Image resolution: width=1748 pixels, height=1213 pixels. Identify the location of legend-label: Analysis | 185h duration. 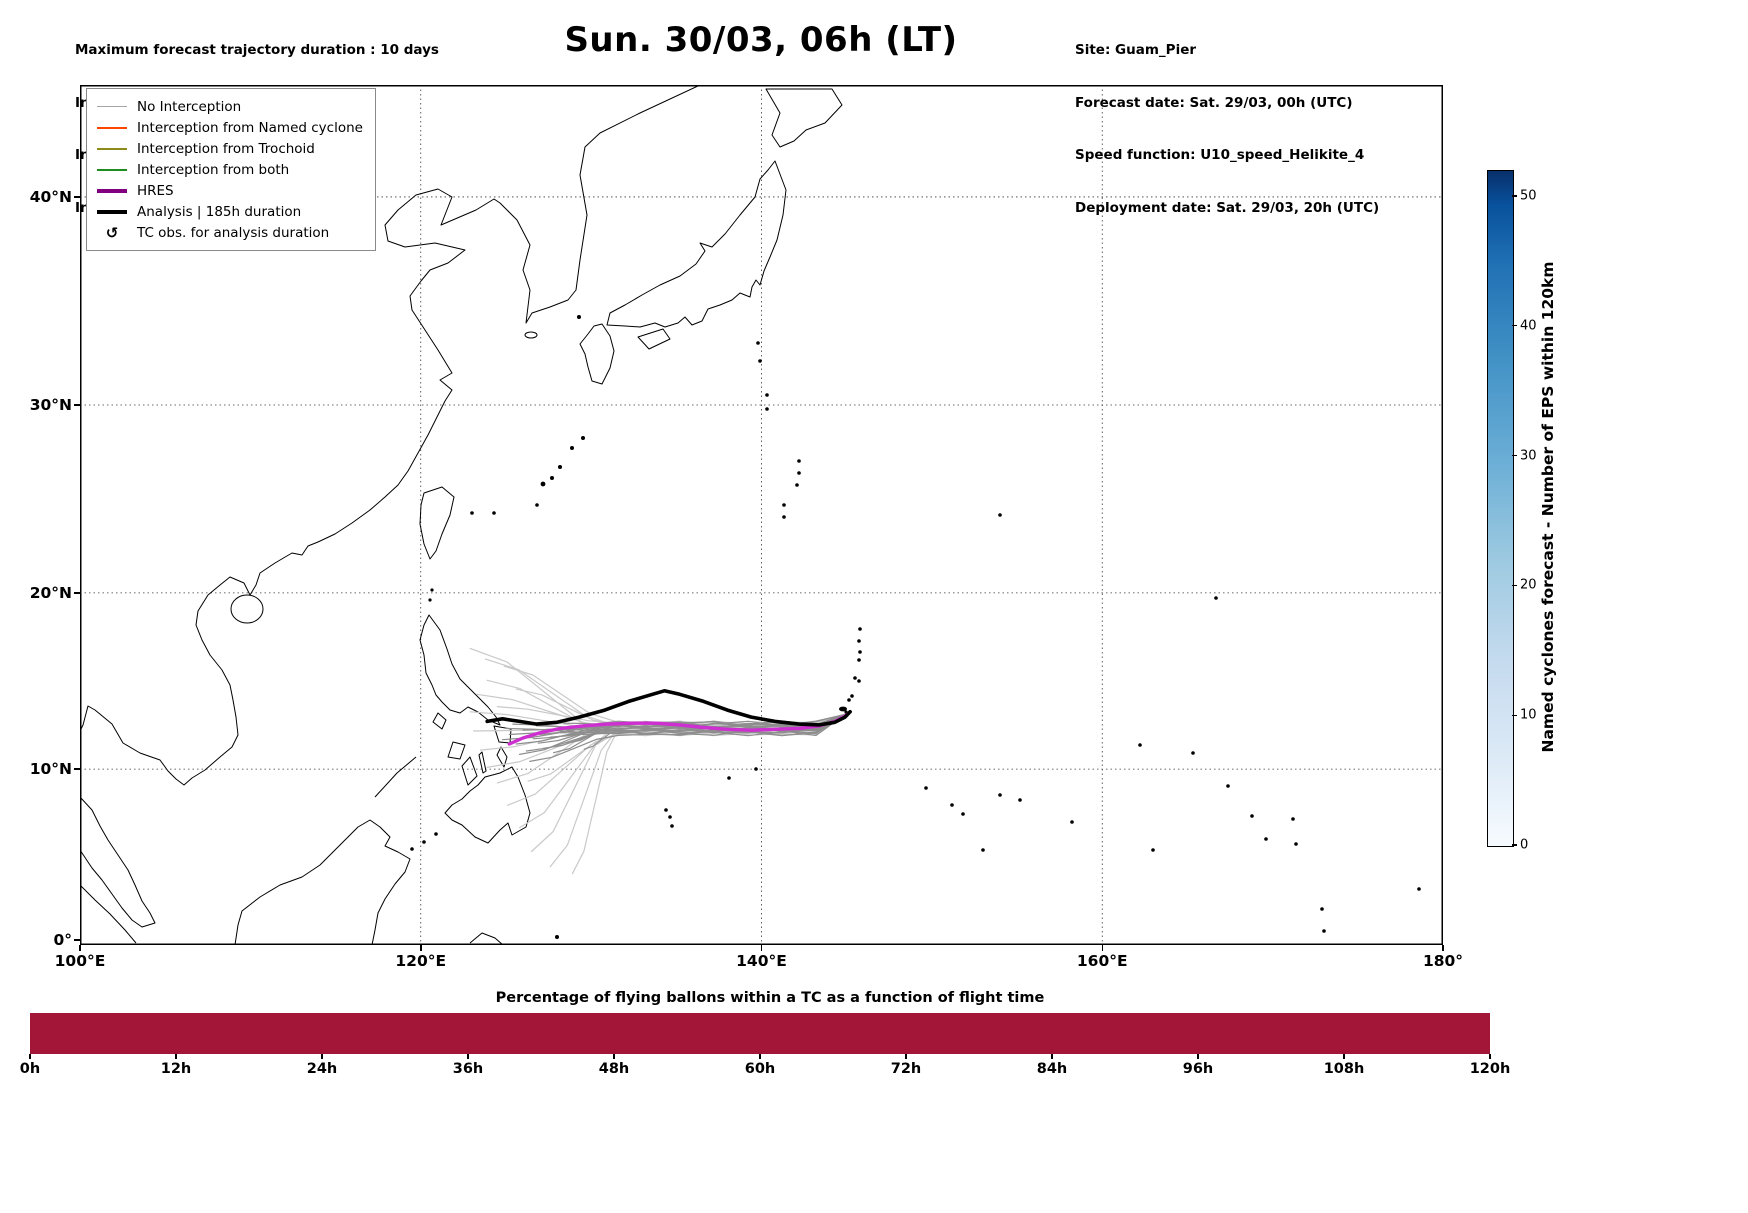
(219, 211).